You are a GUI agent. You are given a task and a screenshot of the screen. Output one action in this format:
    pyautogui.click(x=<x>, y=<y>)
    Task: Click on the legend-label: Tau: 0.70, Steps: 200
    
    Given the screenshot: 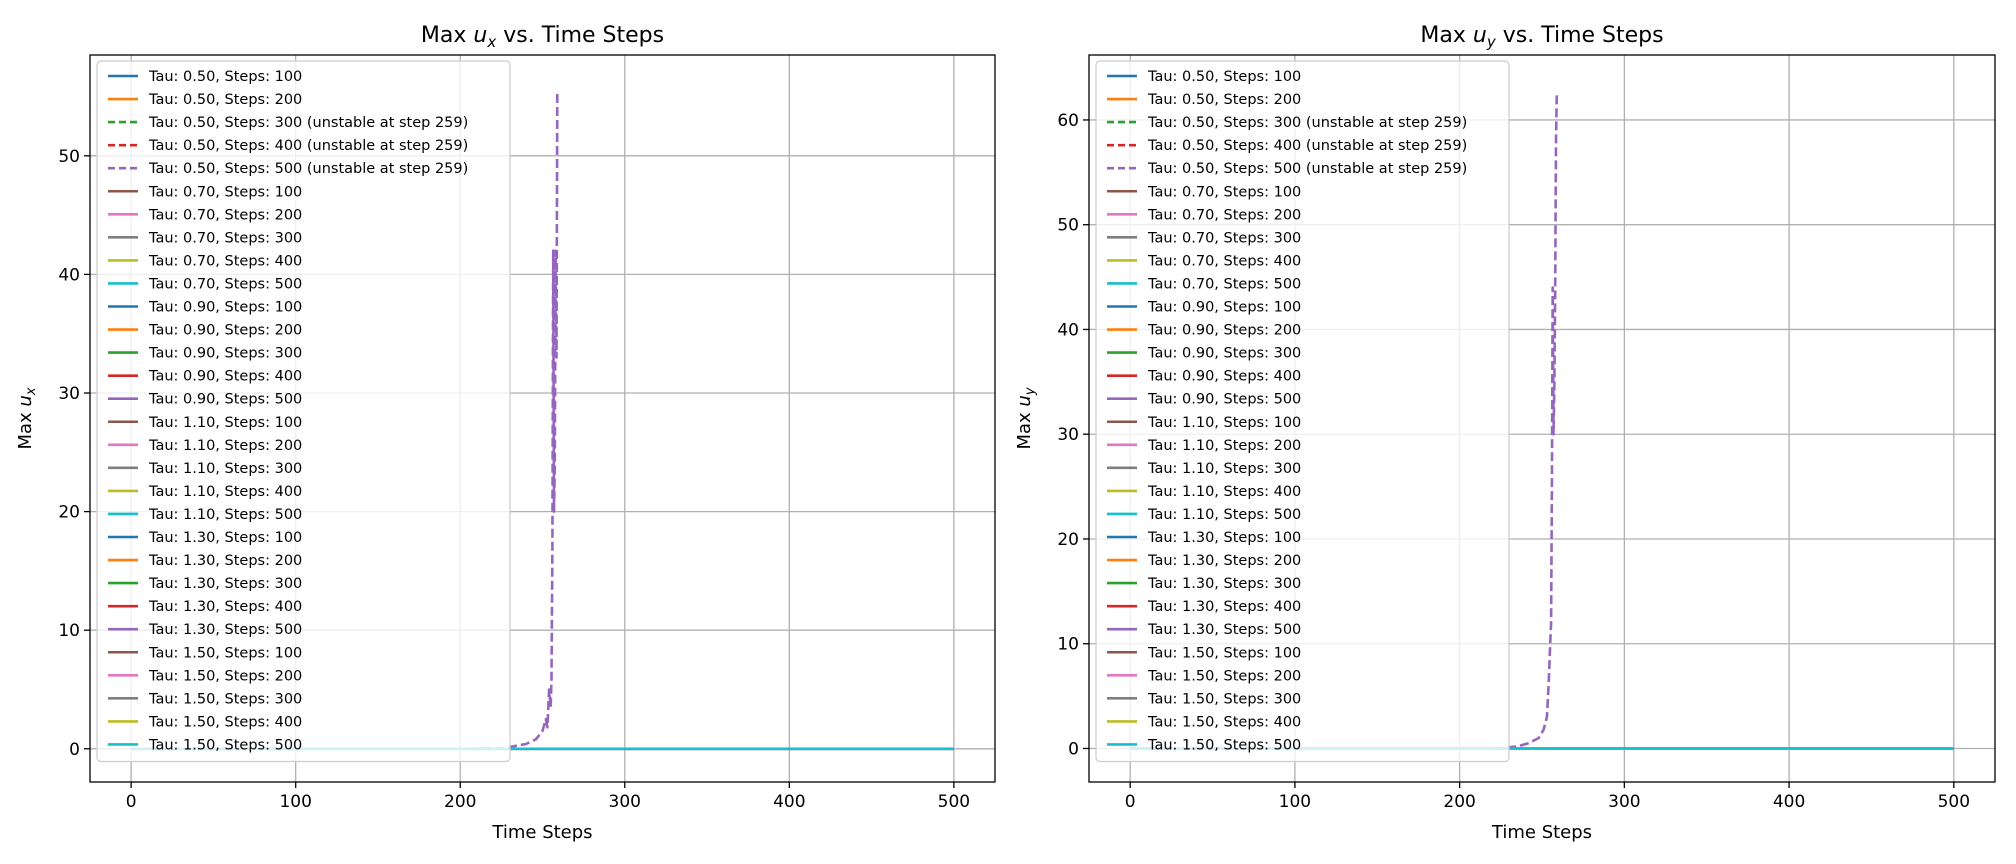 What is the action you would take?
    pyautogui.click(x=1224, y=215)
    